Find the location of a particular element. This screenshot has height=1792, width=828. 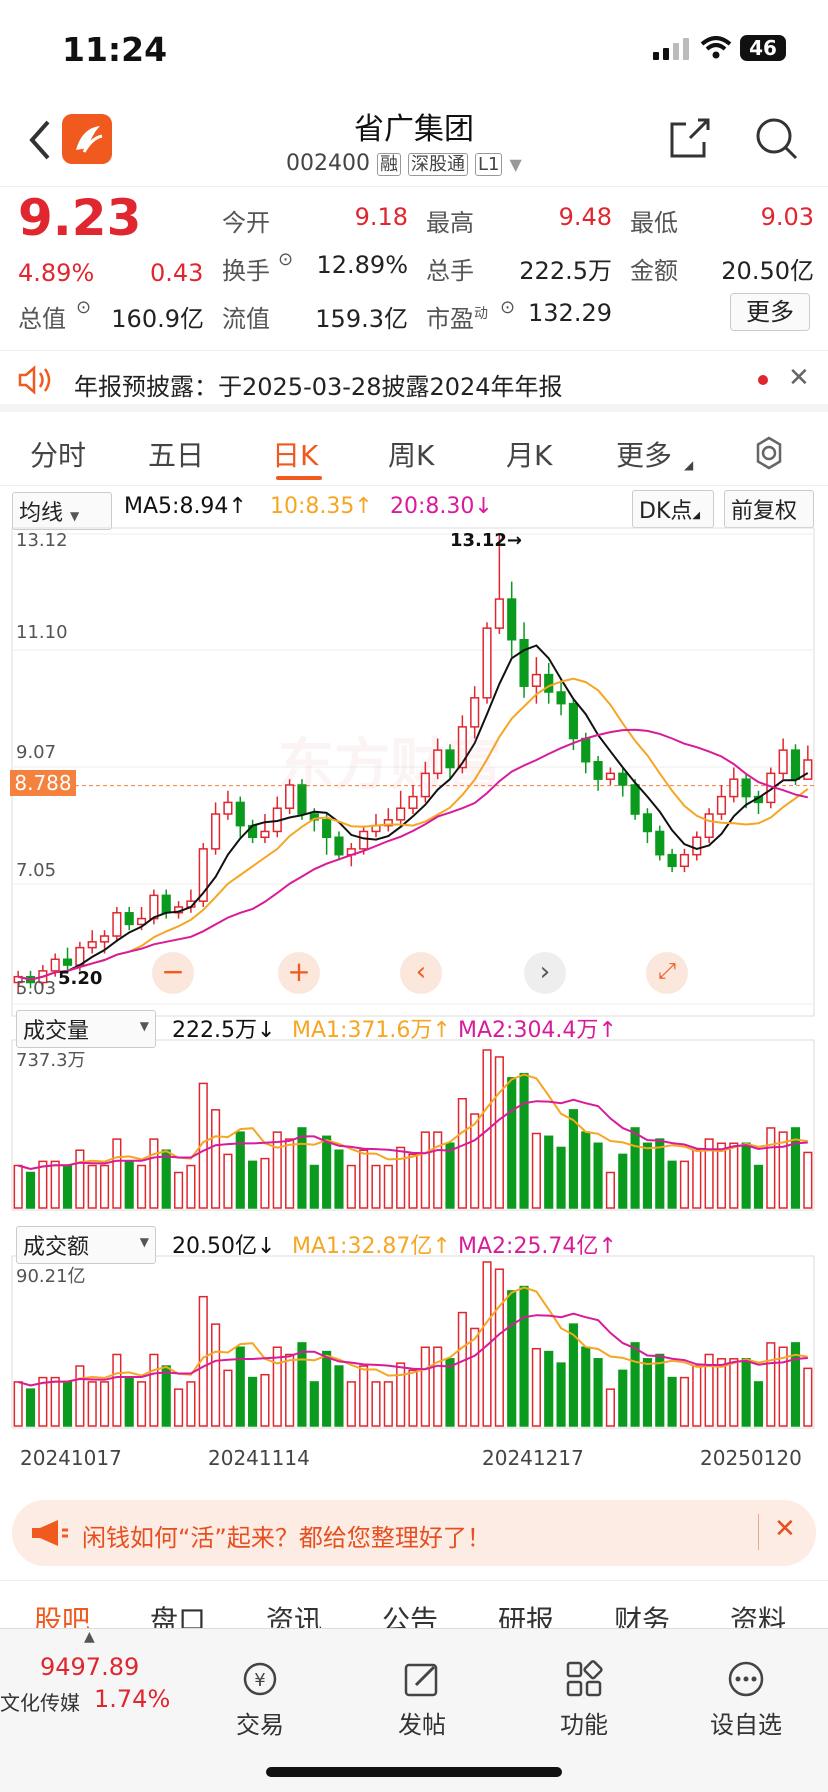

stock-code: 002400 is located at coordinates (328, 163).